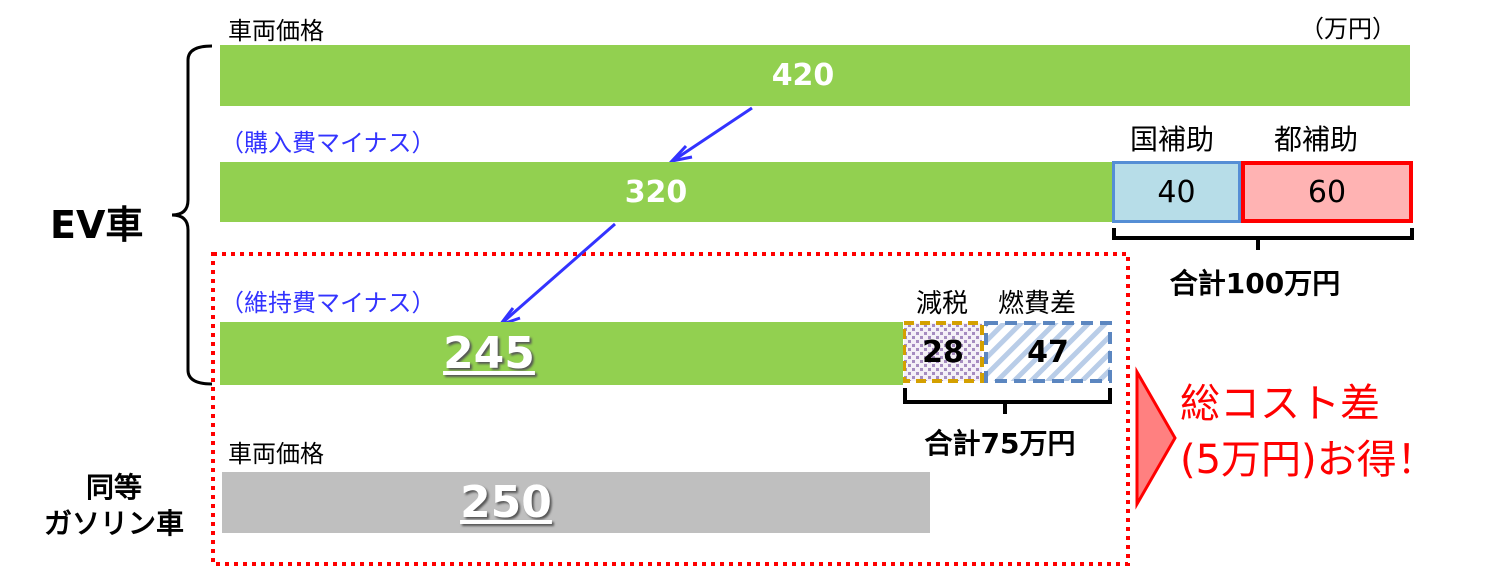  Describe the element at coordinates (506, 502) in the screenshot. I see `gas-price-value: 250` at that location.